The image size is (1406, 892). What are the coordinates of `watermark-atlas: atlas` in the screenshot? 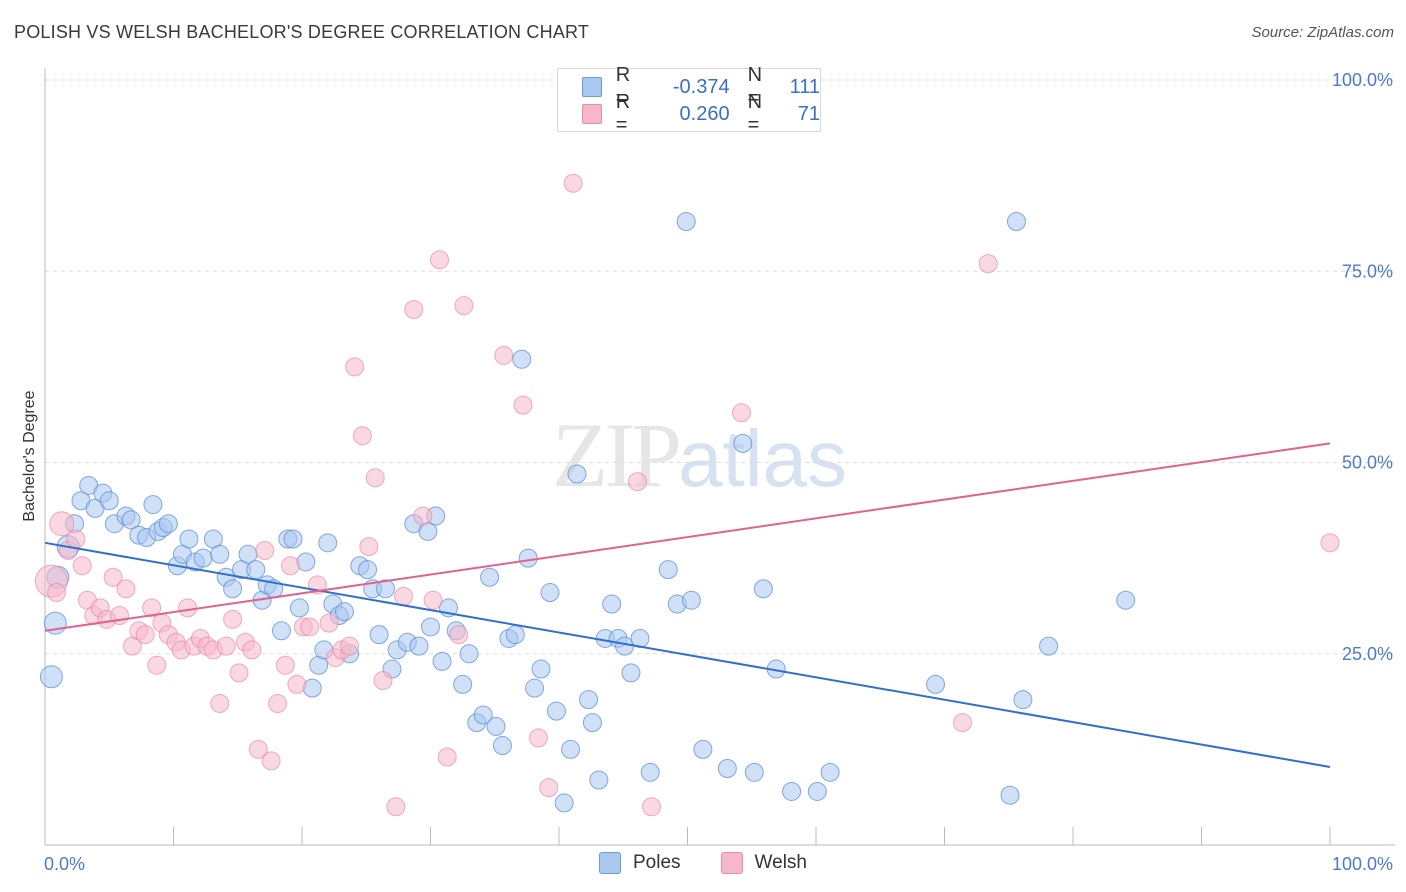 It's located at (762, 458).